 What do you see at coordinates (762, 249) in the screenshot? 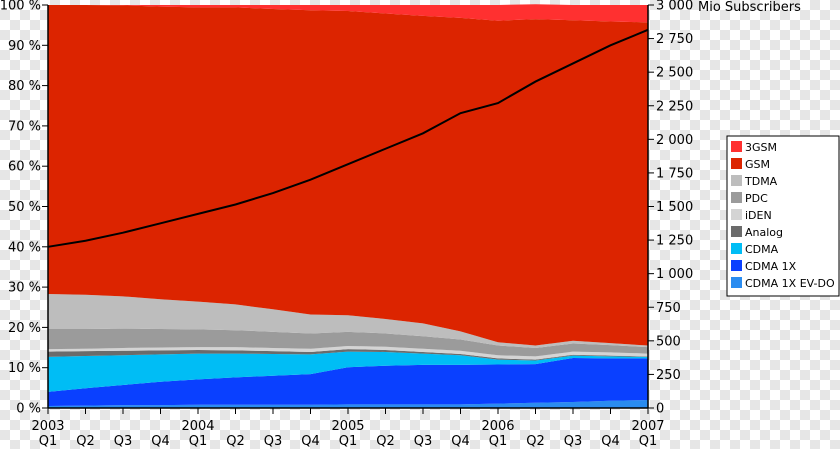
I see `legend-label-cdma: CDMA` at bounding box center [762, 249].